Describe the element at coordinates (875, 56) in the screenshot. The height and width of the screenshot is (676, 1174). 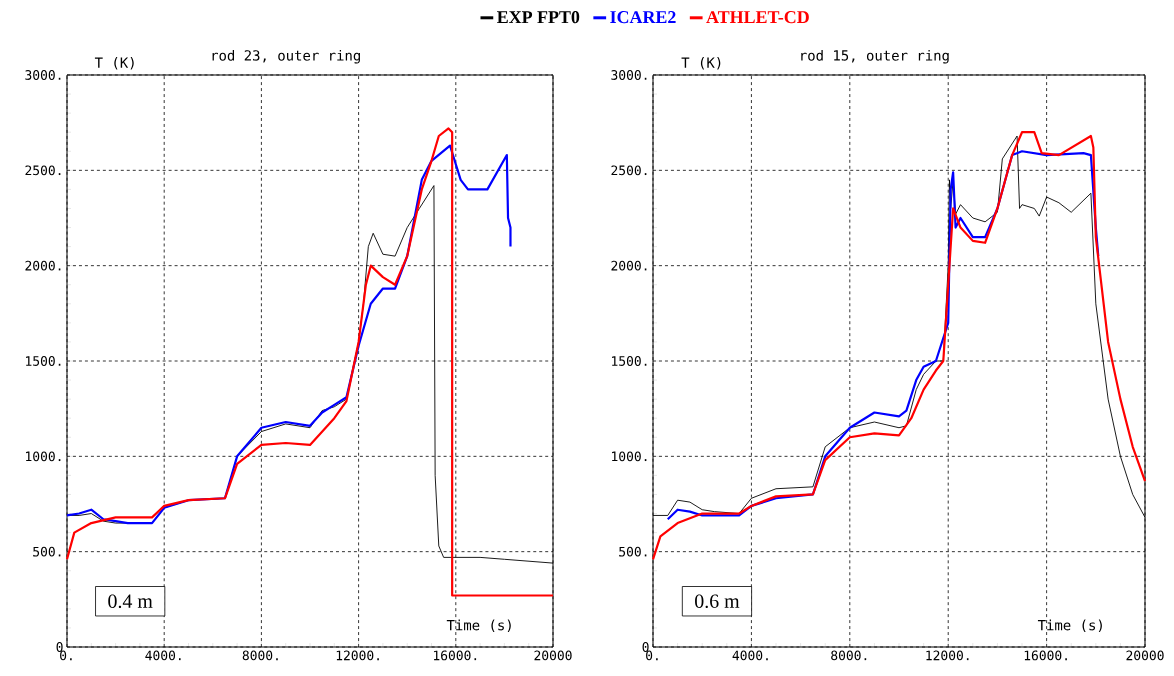
I see `chart-title: rod 15, outer ring` at that location.